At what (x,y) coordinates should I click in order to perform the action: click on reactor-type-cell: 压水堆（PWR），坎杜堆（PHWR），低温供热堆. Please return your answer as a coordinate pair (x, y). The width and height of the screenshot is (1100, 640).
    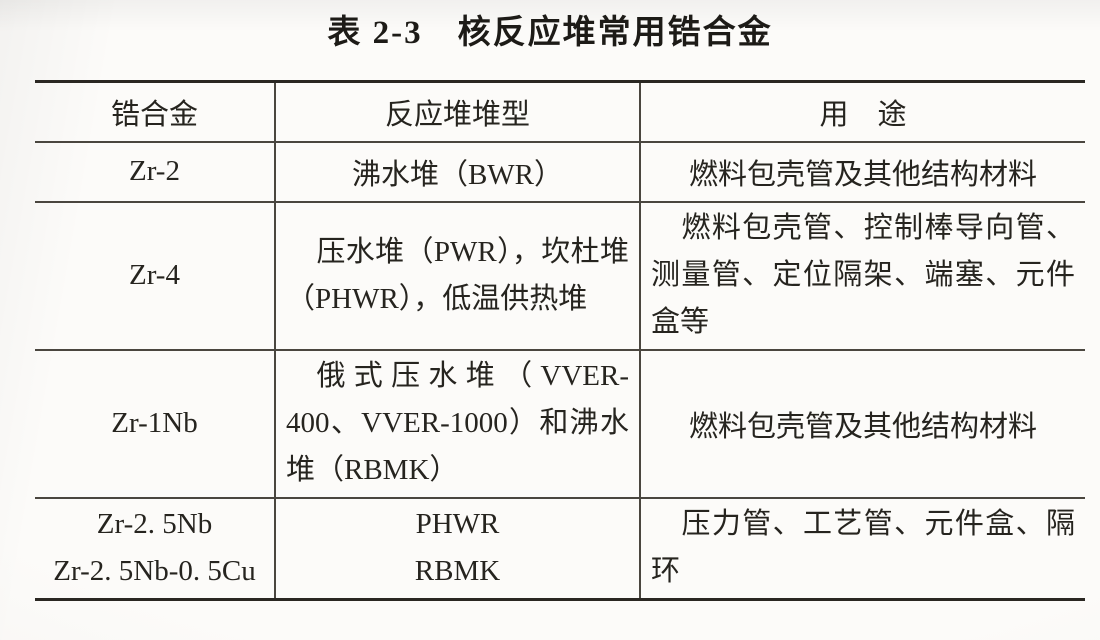
    Looking at the image, I should click on (457, 275).